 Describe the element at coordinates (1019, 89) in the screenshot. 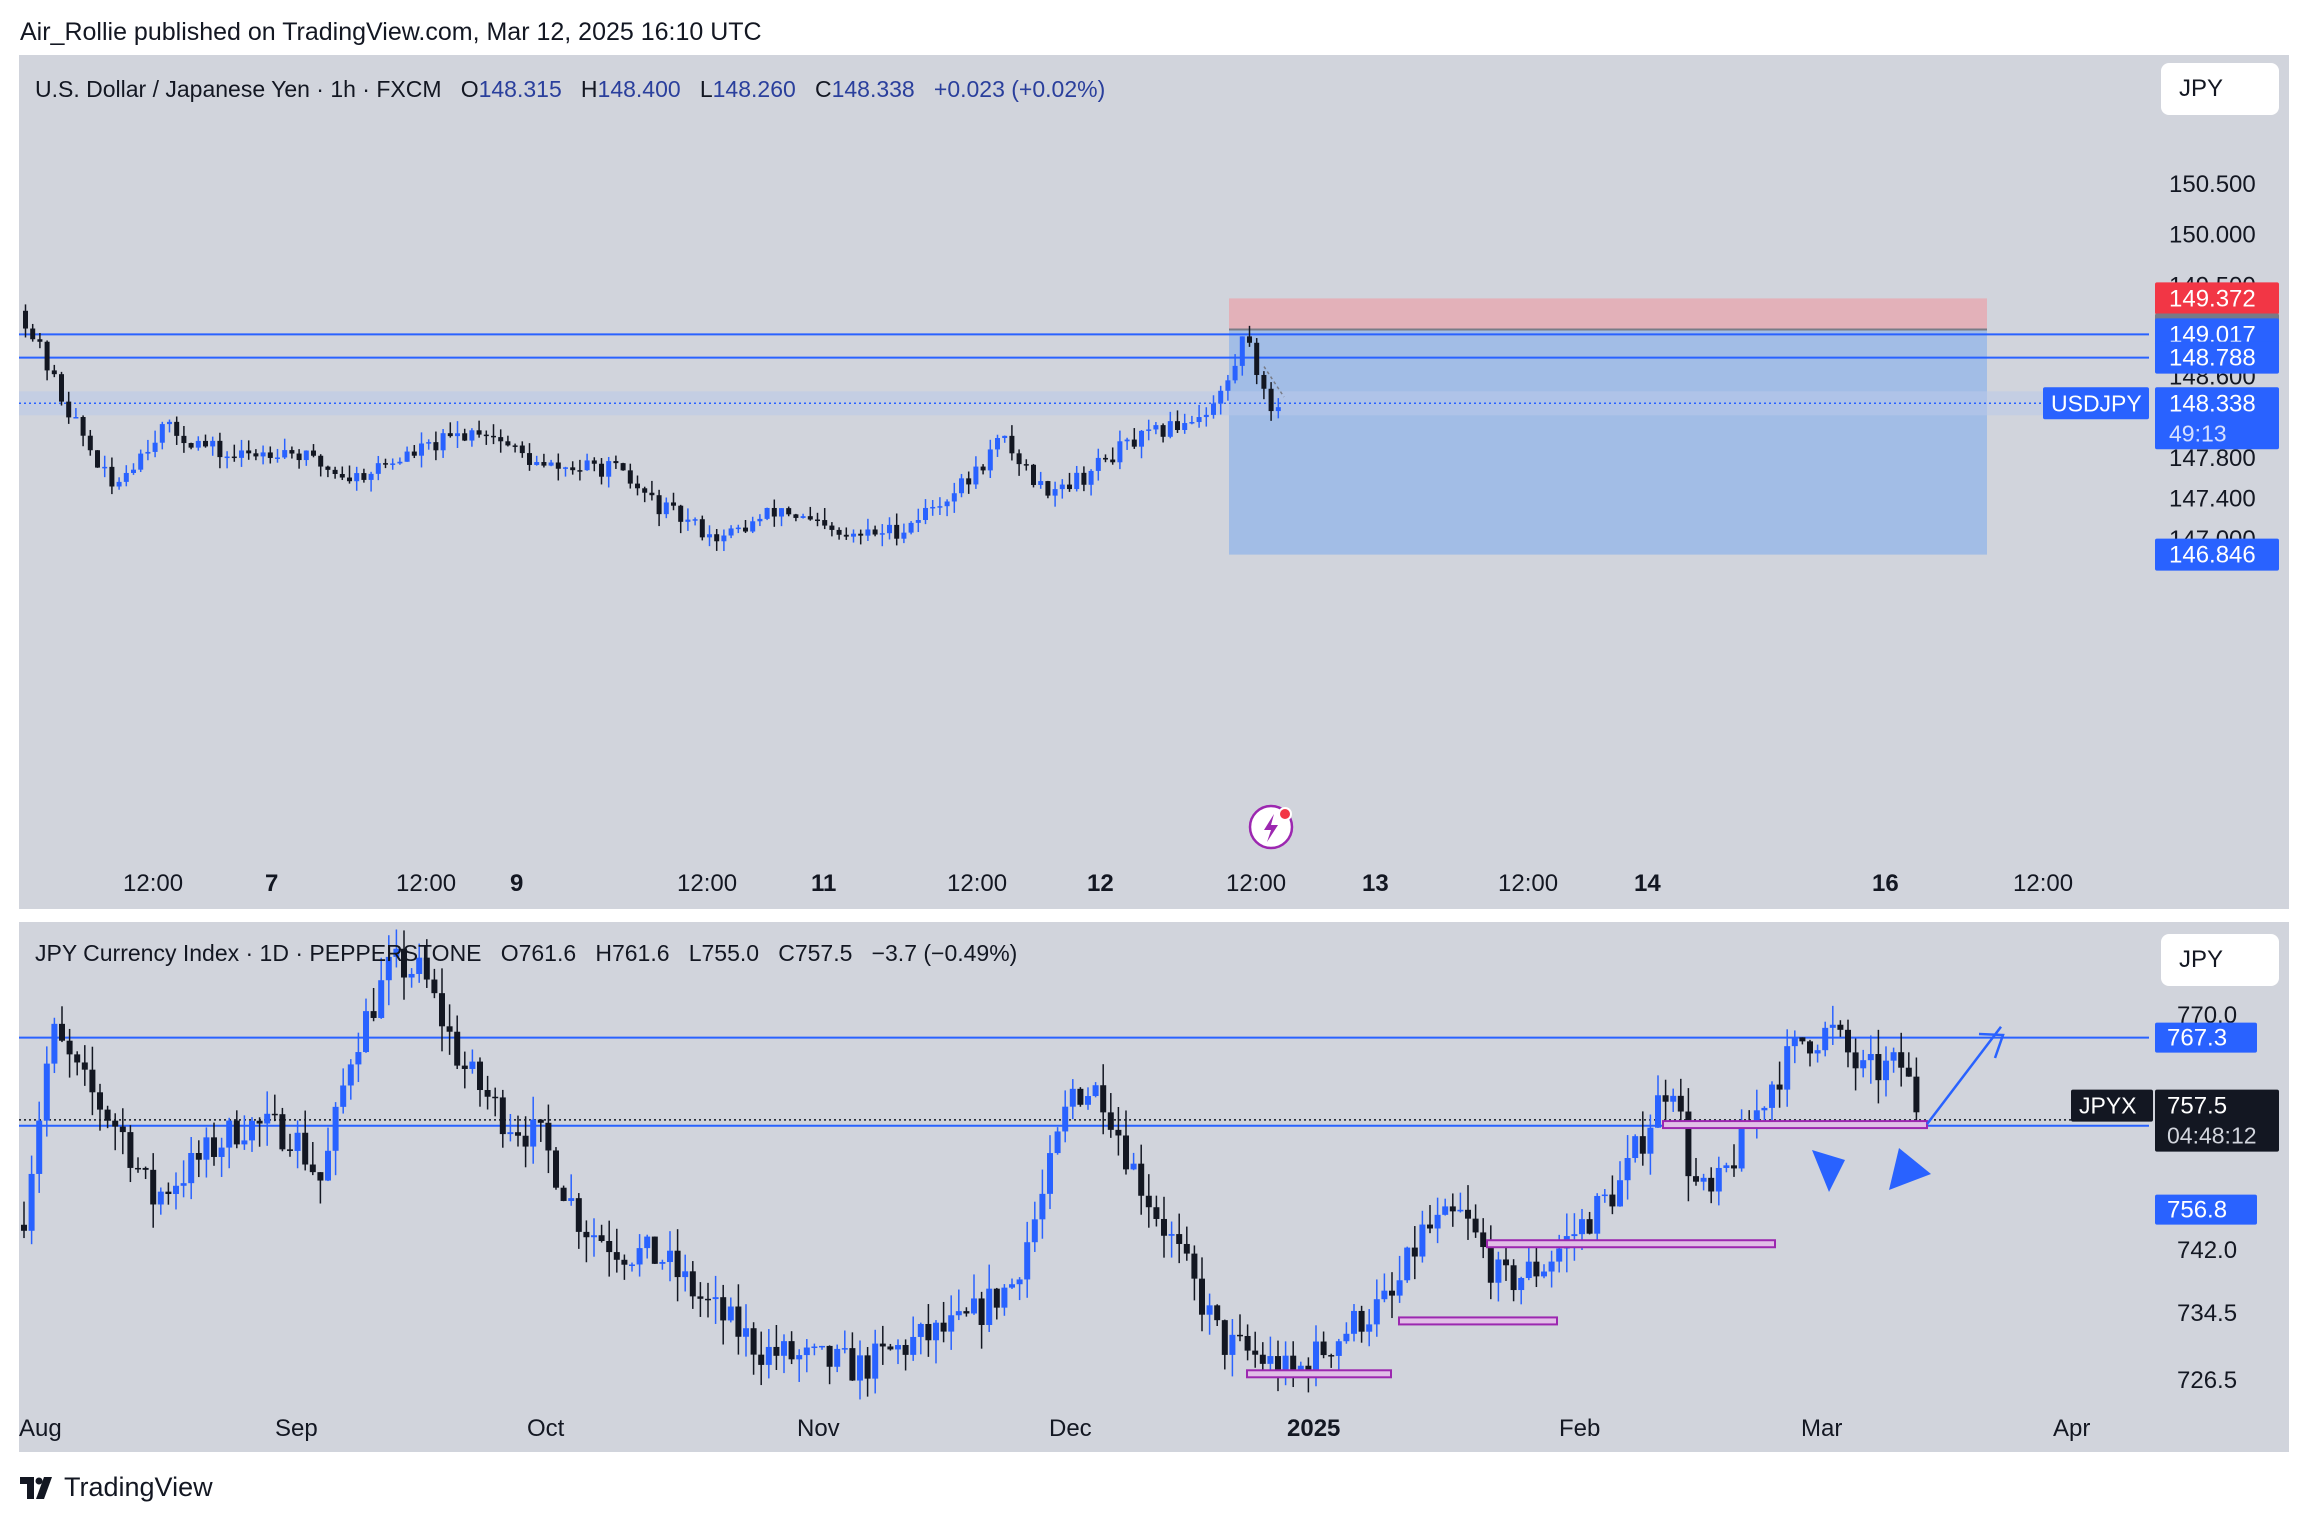

I see `change-value: +0.023 (+0.02%)` at that location.